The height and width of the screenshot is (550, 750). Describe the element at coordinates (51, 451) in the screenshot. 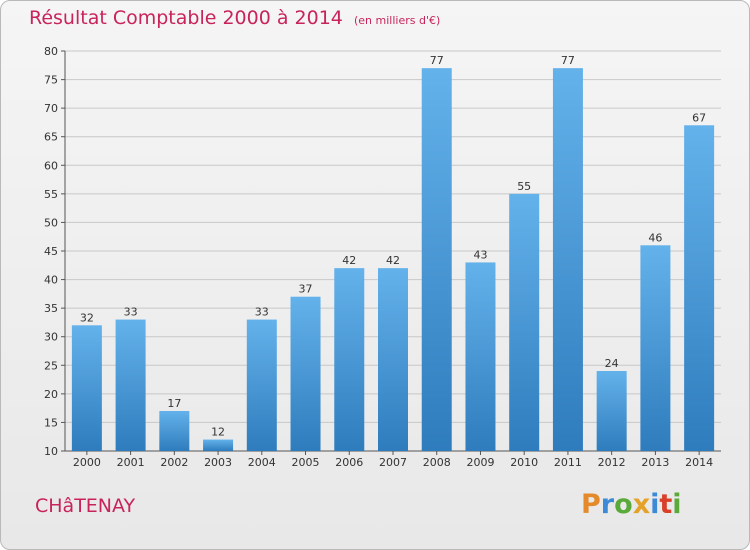

I see `y-tick-label: 10` at that location.